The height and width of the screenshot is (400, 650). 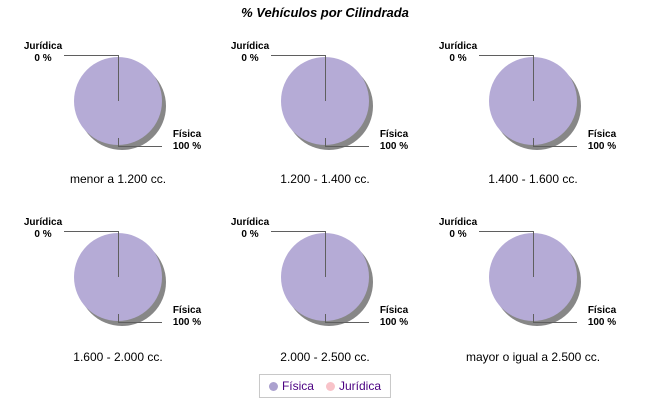 I want to click on legend-label: Física, so click(x=297, y=386).